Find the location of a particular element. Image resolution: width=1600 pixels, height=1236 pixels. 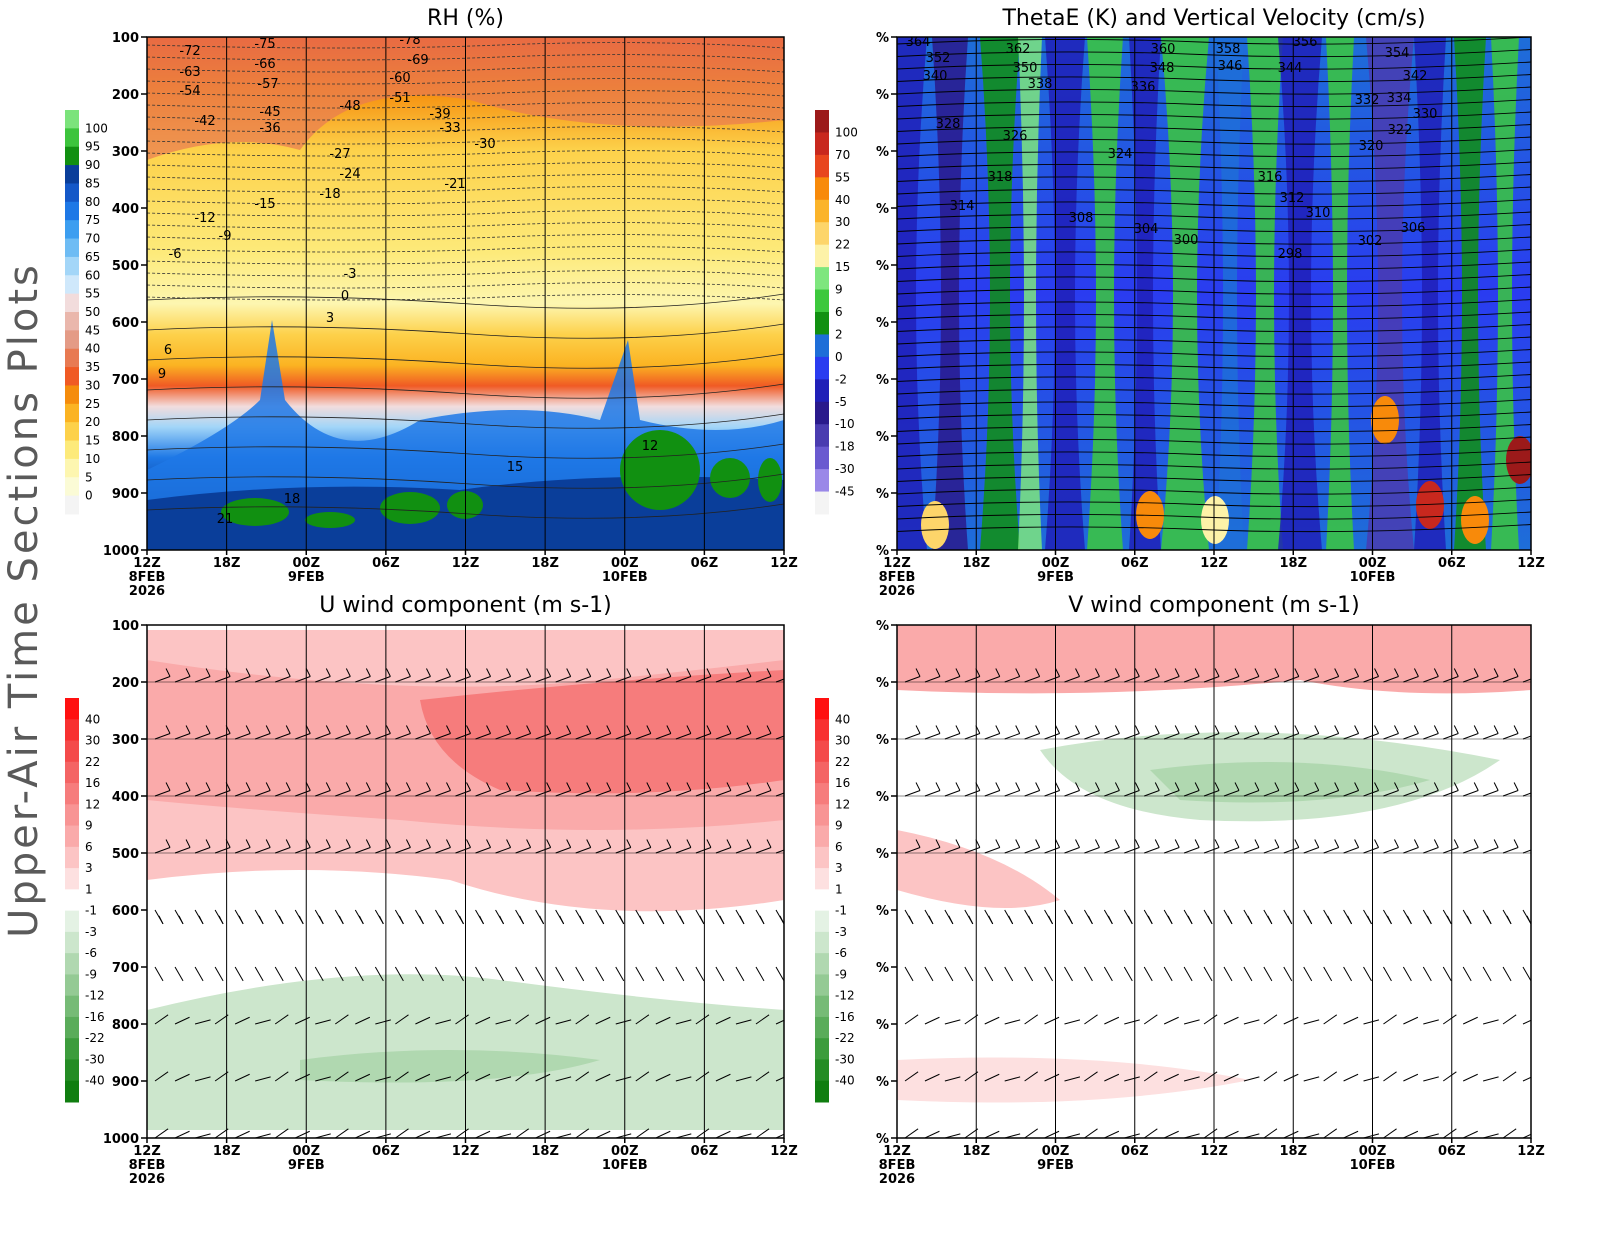

isotherm-dashed is located at coordinates (465, 189).